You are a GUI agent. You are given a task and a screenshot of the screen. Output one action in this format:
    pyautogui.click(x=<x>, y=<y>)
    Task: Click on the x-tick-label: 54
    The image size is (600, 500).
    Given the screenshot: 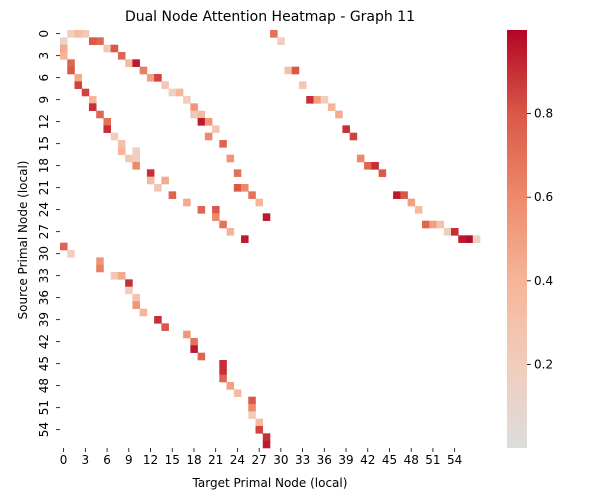 What is the action you would take?
    pyautogui.click(x=454, y=460)
    